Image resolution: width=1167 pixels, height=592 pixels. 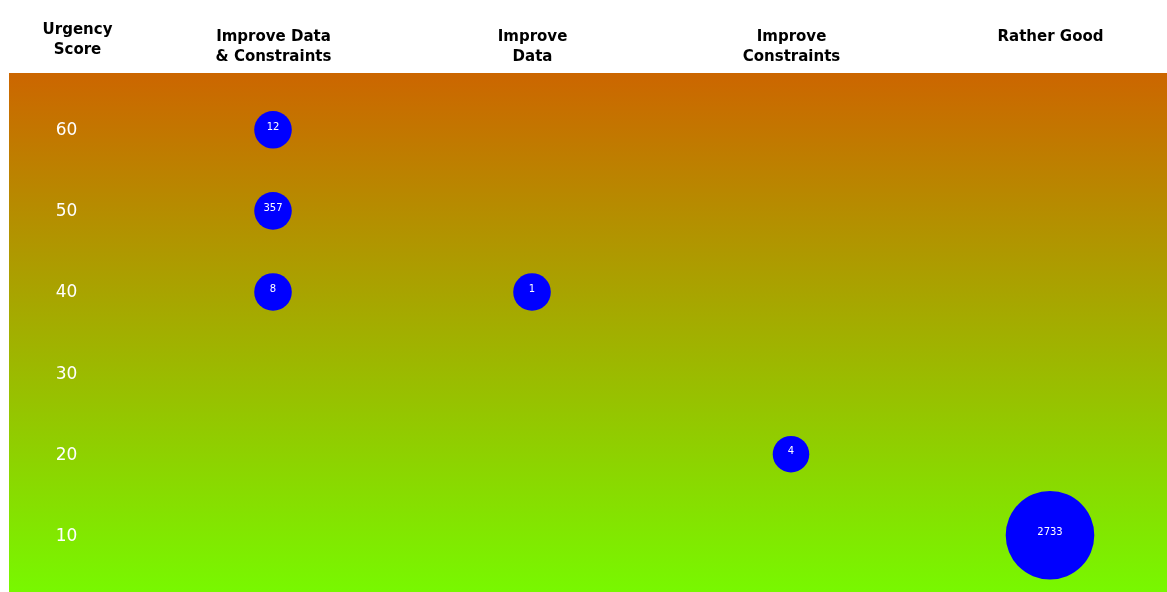 I want to click on annotation: 12, so click(x=273, y=126).